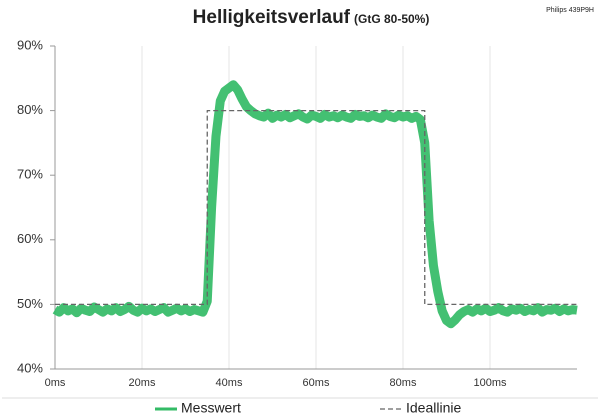 Image resolution: width=600 pixels, height=420 pixels. I want to click on x-tick-label: 60ms, so click(316, 383).